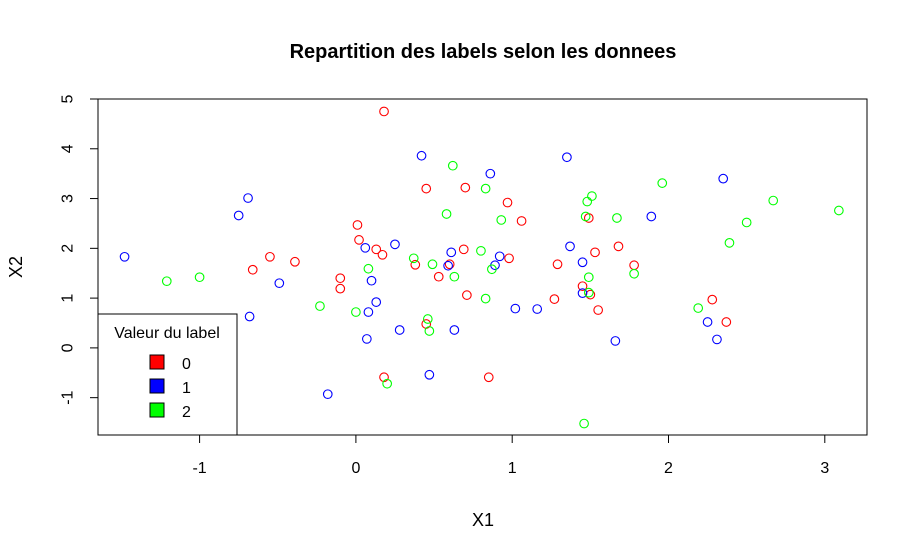 The height and width of the screenshot is (557, 918). Describe the element at coordinates (483, 520) in the screenshot. I see `x-axis-label: X1` at that location.